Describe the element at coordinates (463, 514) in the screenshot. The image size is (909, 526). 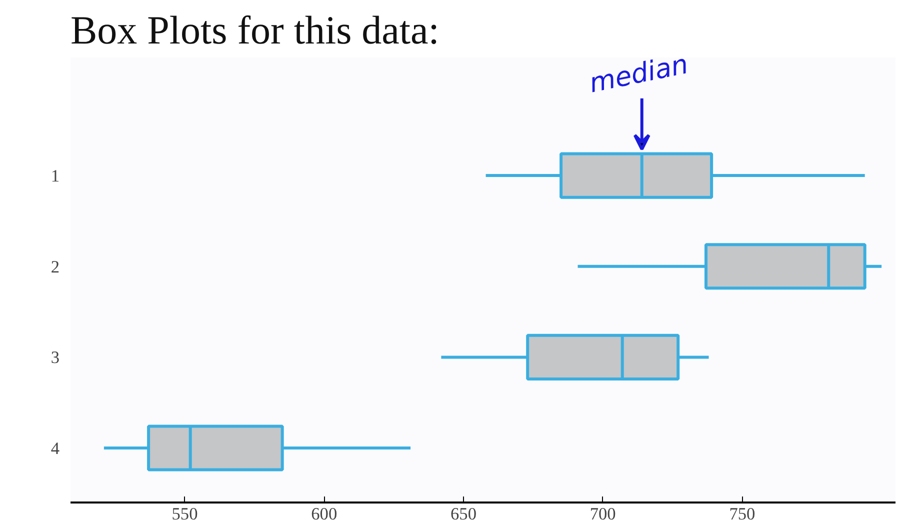
I see `x-tick-label: 650` at that location.